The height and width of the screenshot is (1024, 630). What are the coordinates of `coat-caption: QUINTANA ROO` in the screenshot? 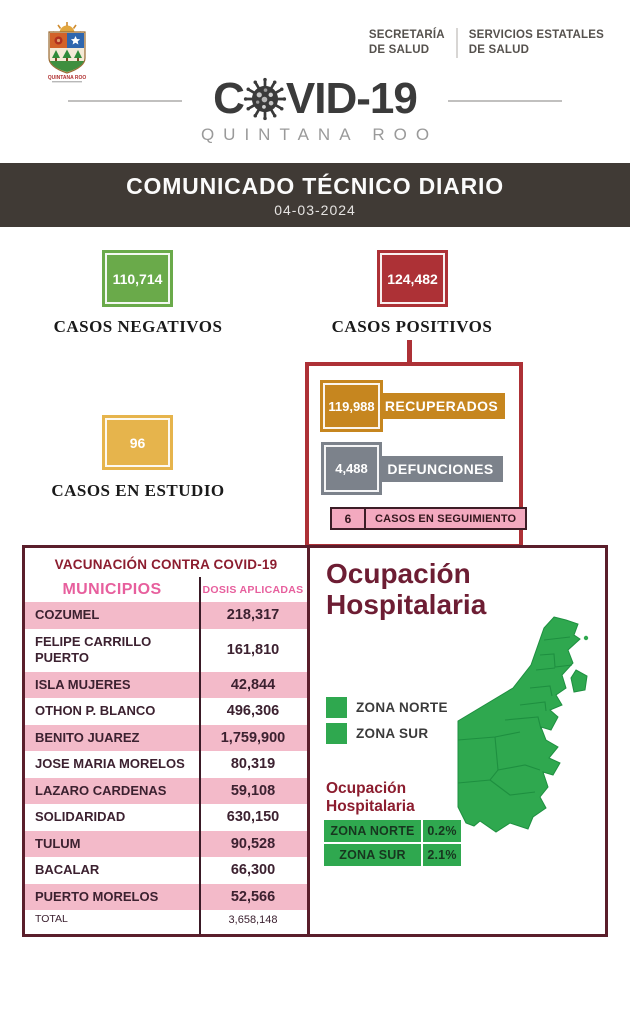 It's located at (67, 78).